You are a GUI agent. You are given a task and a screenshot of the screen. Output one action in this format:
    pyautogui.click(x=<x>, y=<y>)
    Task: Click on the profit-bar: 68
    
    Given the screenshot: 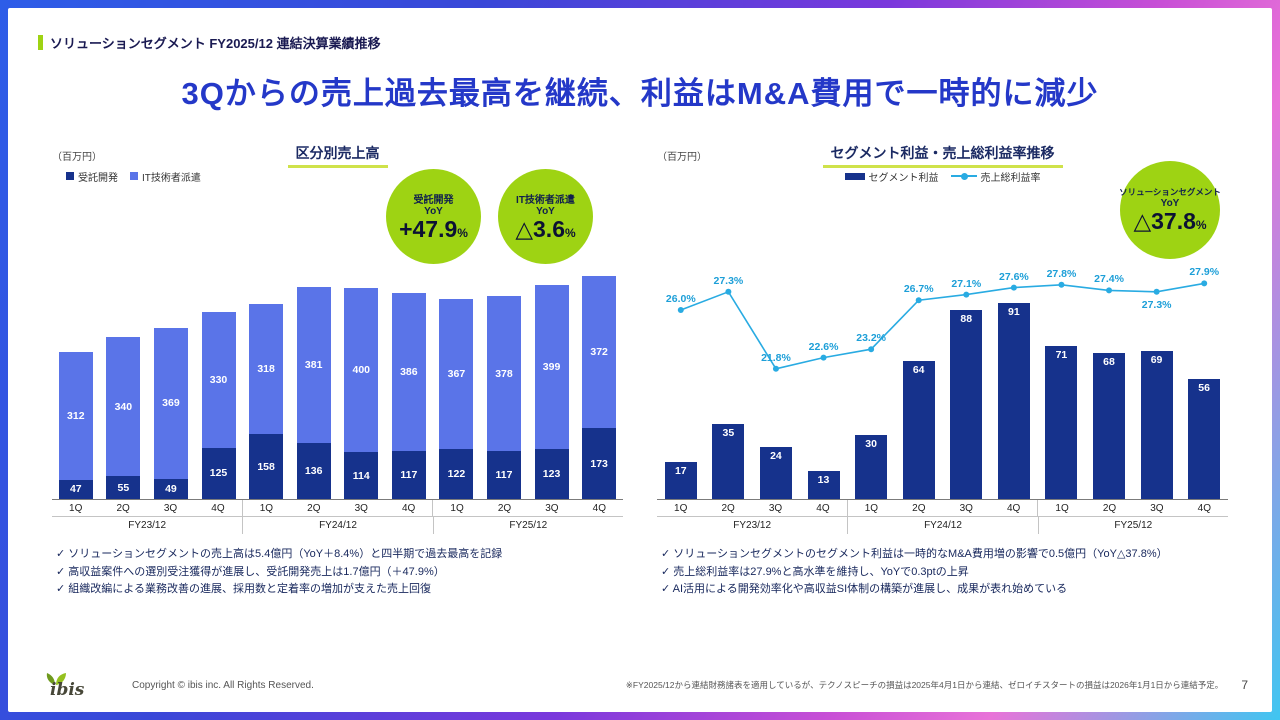 What is the action you would take?
    pyautogui.click(x=1108, y=425)
    